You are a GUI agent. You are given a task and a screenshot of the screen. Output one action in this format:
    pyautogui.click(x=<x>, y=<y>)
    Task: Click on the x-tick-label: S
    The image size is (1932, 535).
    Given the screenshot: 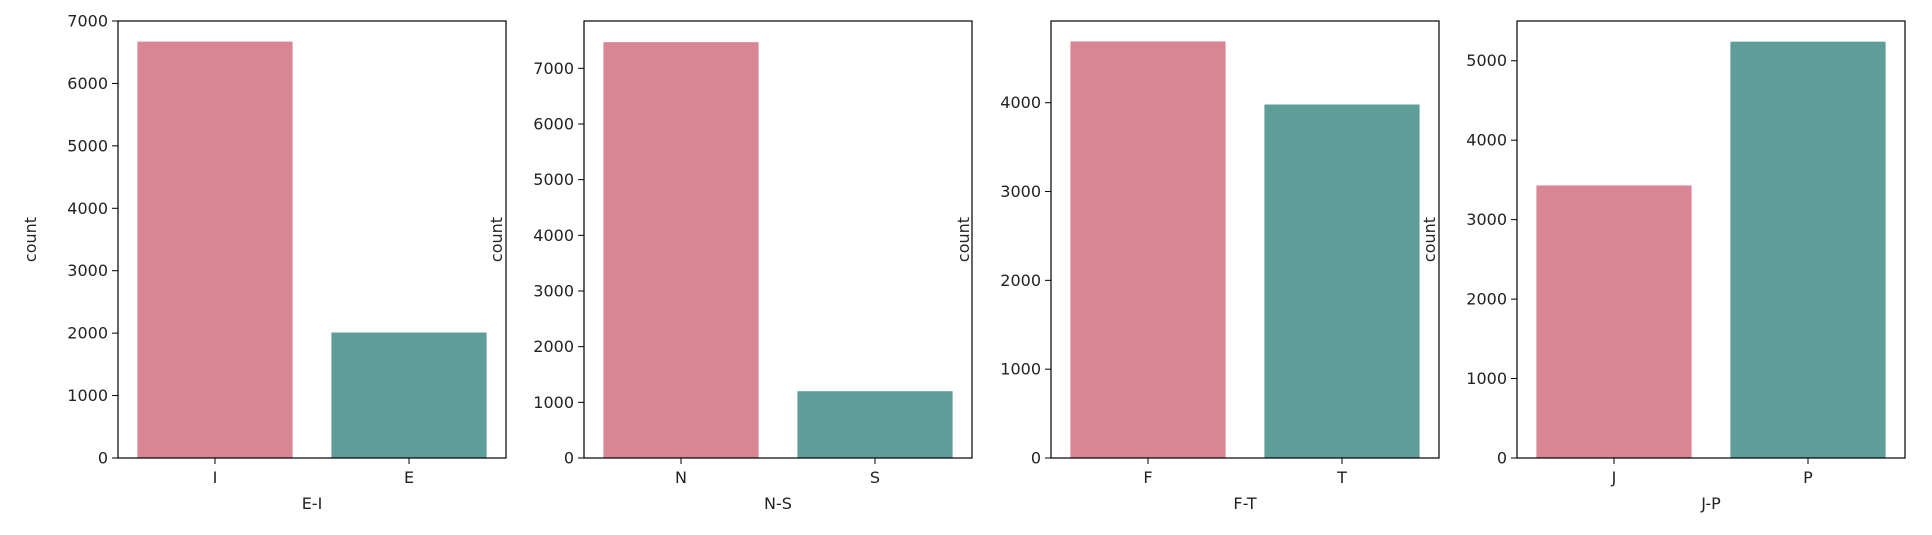 What is the action you would take?
    pyautogui.click(x=875, y=477)
    